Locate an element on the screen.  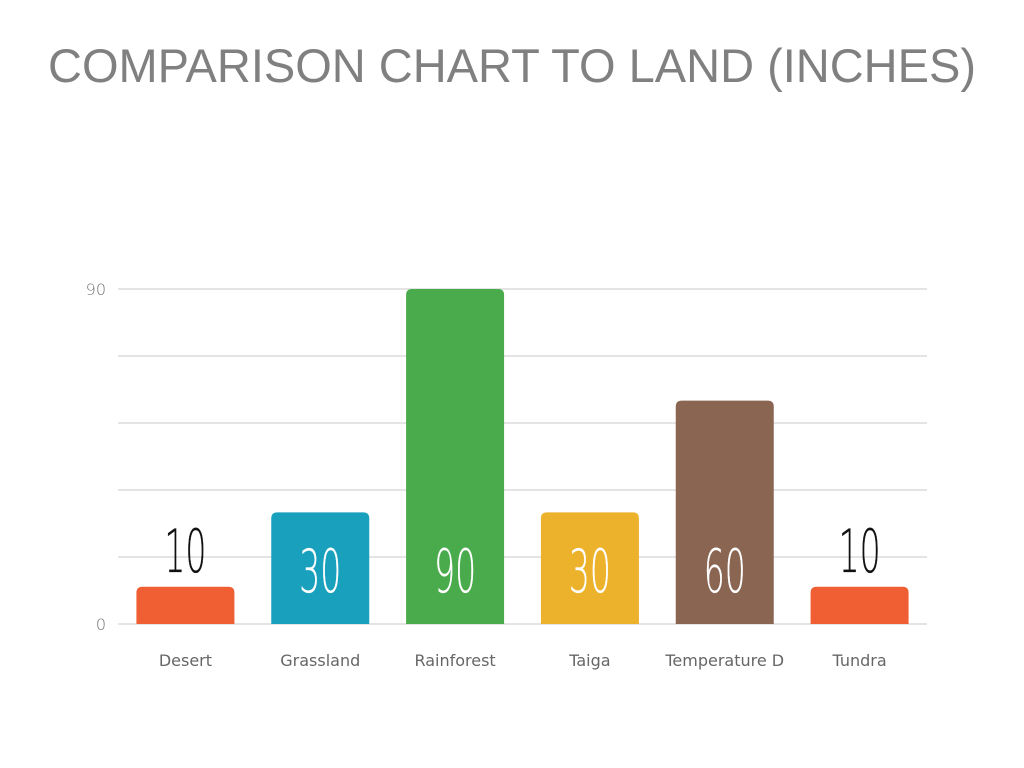
data-label: 90 is located at coordinates (455, 571).